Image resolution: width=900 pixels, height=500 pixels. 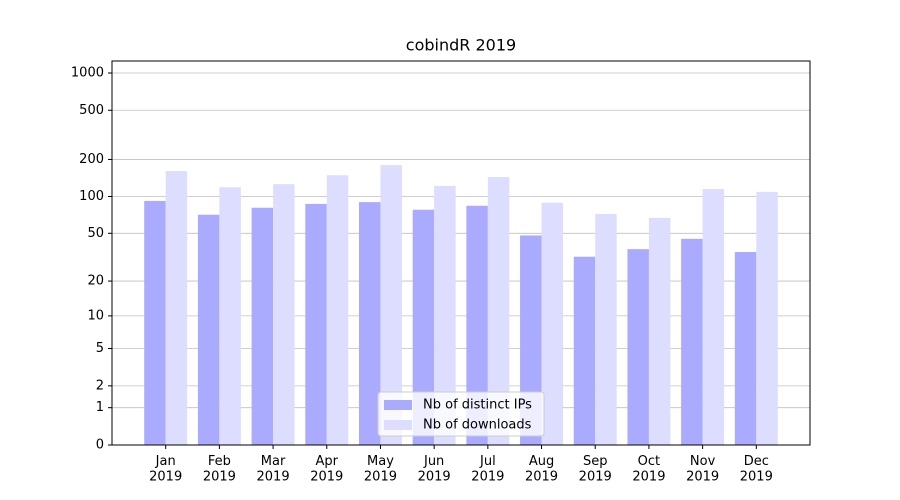 I want to click on x-tick-label: Jun 2019, so click(x=434, y=469).